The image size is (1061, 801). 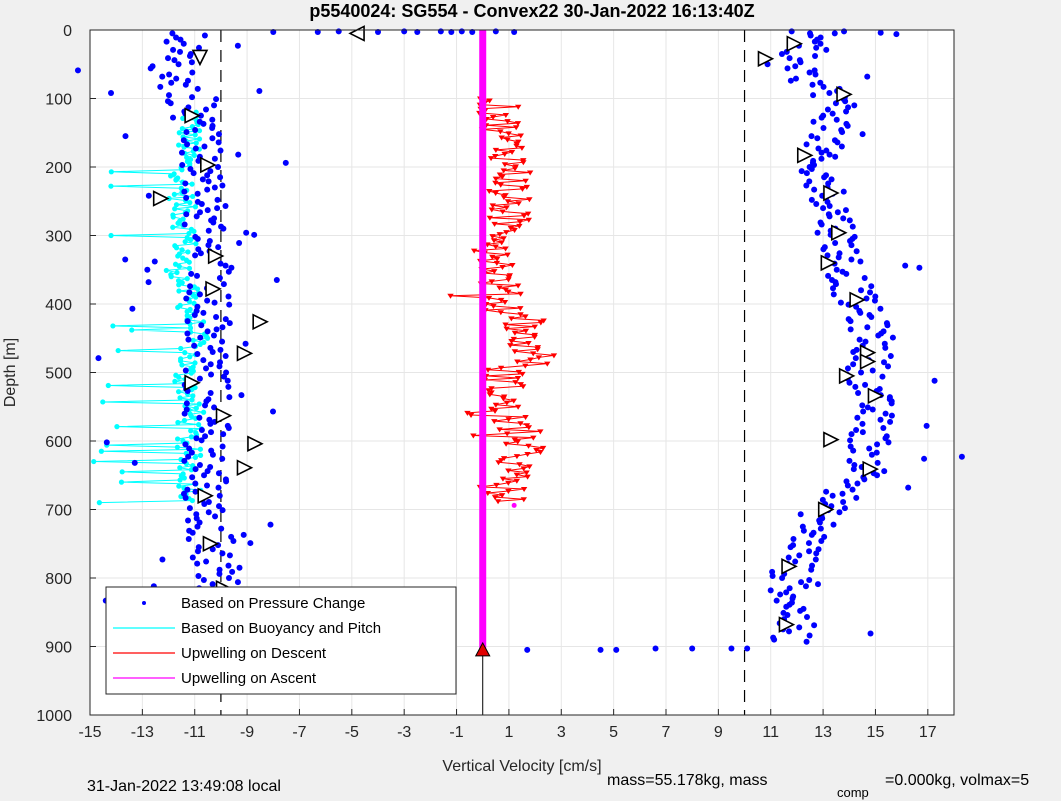 What do you see at coordinates (521, 766) in the screenshot?
I see `x-axis-label: Vertical Velocity [cm/s]` at bounding box center [521, 766].